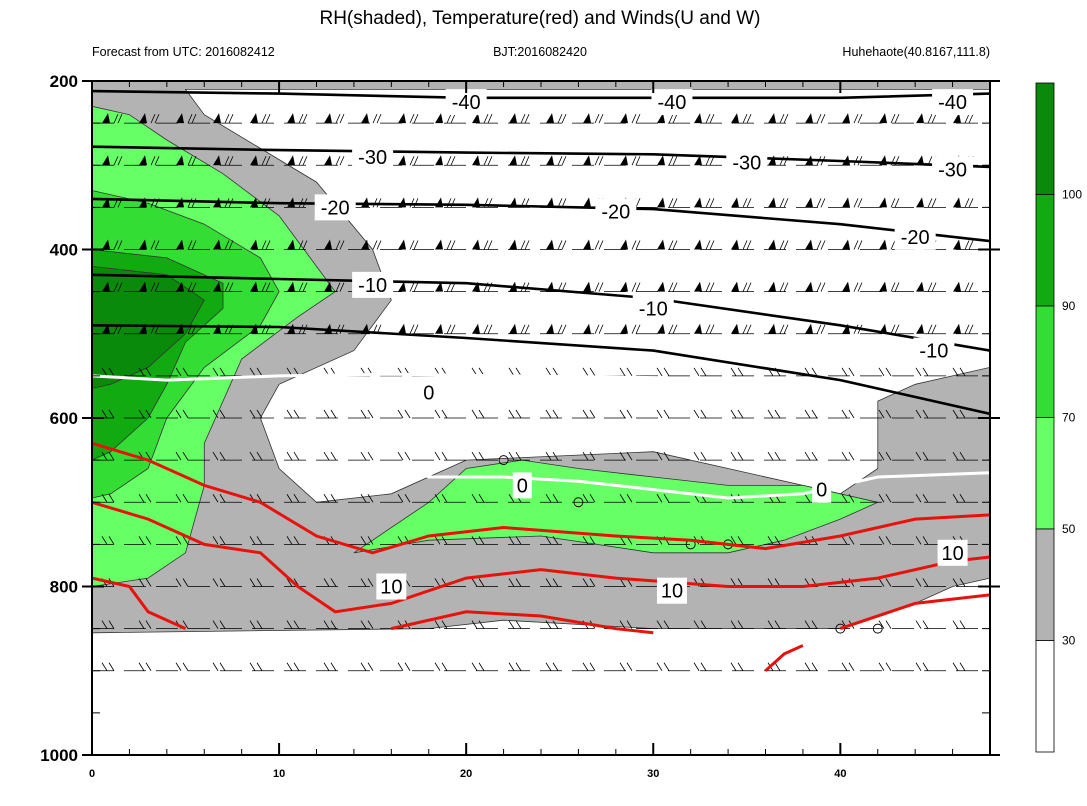 The height and width of the screenshot is (806, 1087). Describe the element at coordinates (953, 102) in the screenshot. I see `contour-label: -40` at that location.